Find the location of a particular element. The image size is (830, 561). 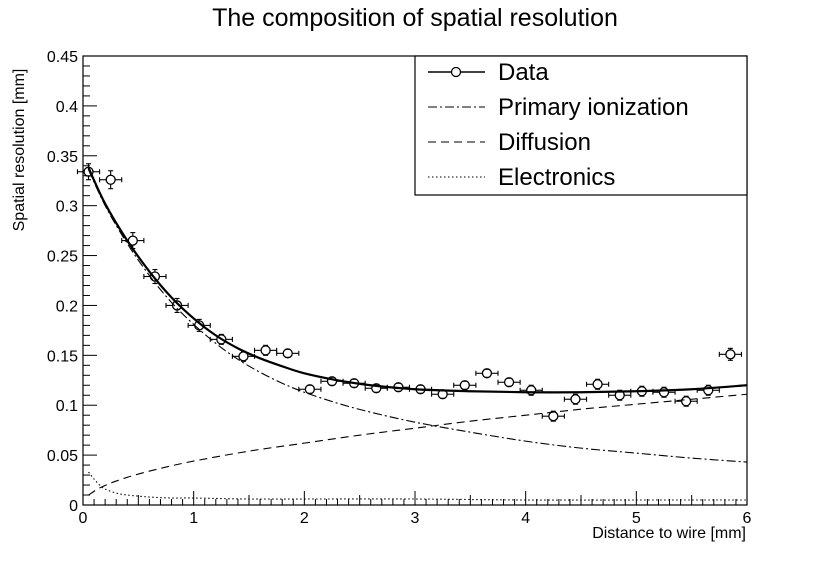

x-tick-label: 3 is located at coordinates (415, 518).